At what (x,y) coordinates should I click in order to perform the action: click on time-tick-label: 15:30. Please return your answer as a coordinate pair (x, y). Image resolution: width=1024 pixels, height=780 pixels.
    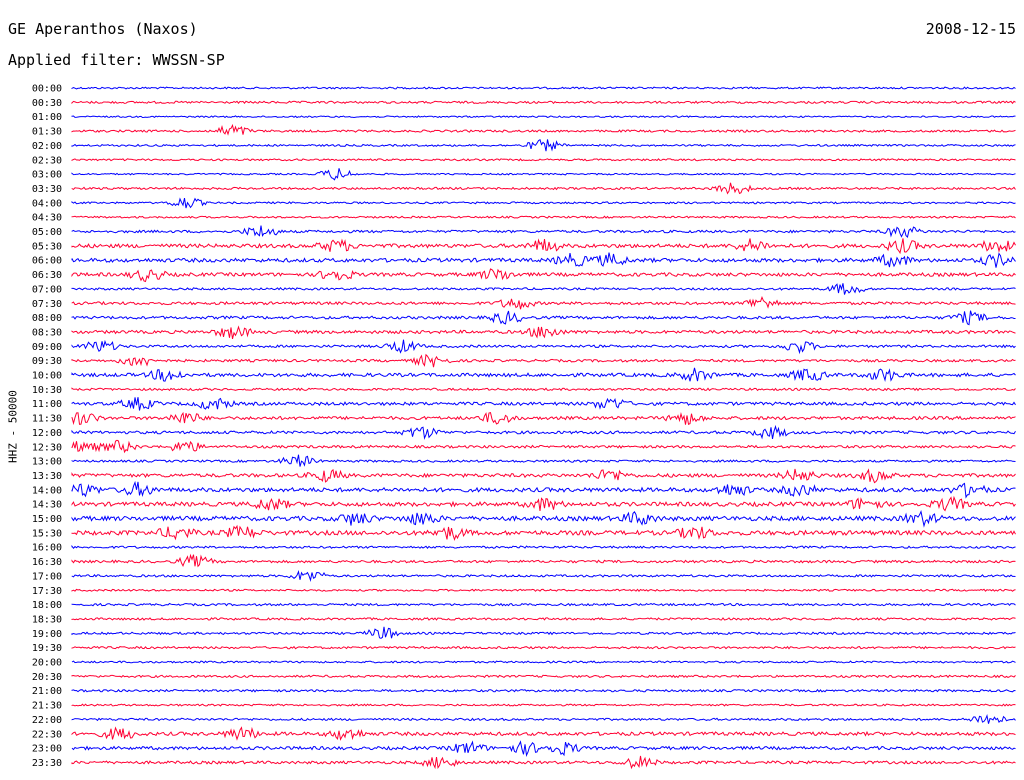
    Looking at the image, I should click on (47, 533).